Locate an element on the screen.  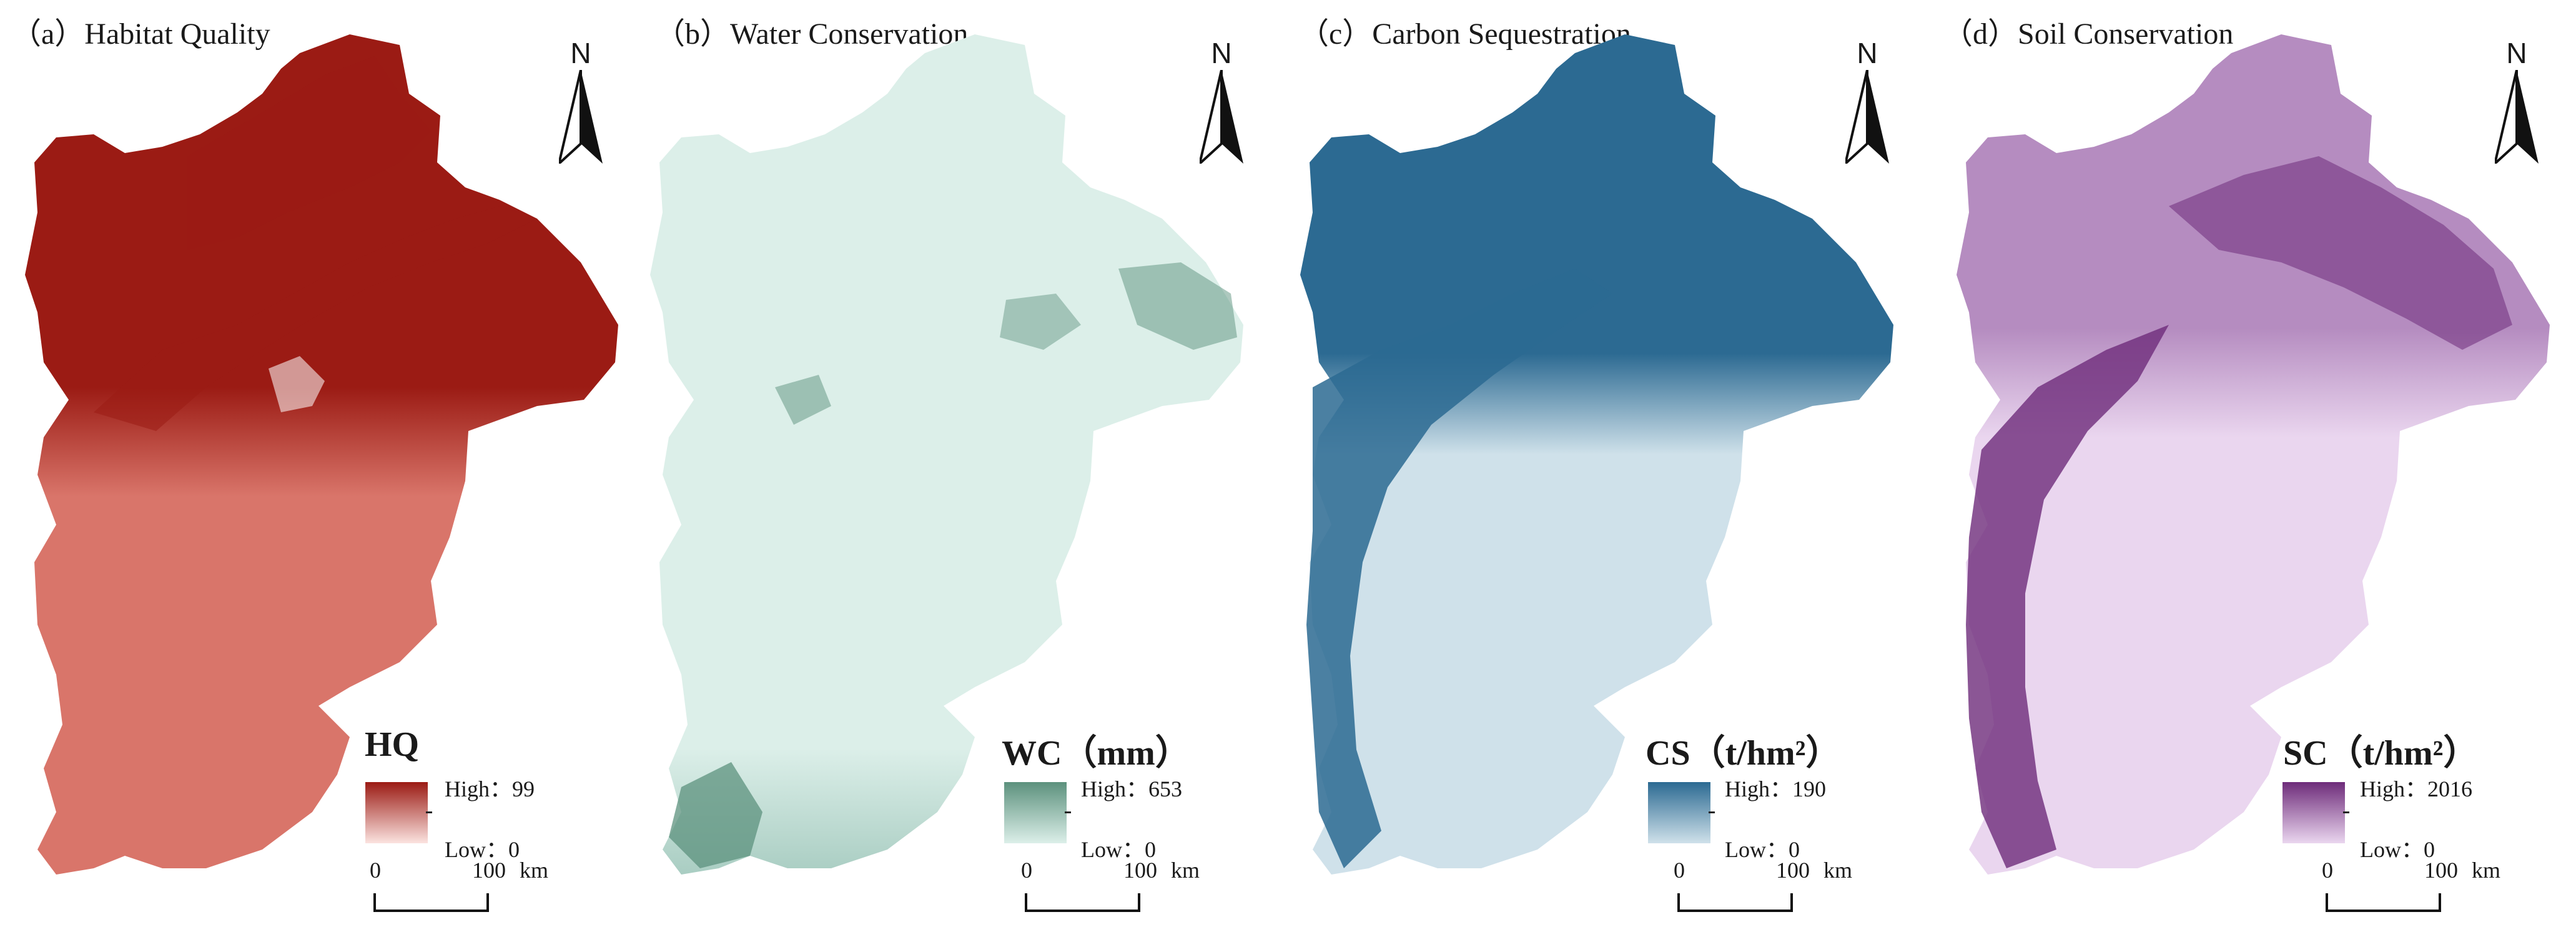
mountain-band-north is located at coordinates (309, 153).